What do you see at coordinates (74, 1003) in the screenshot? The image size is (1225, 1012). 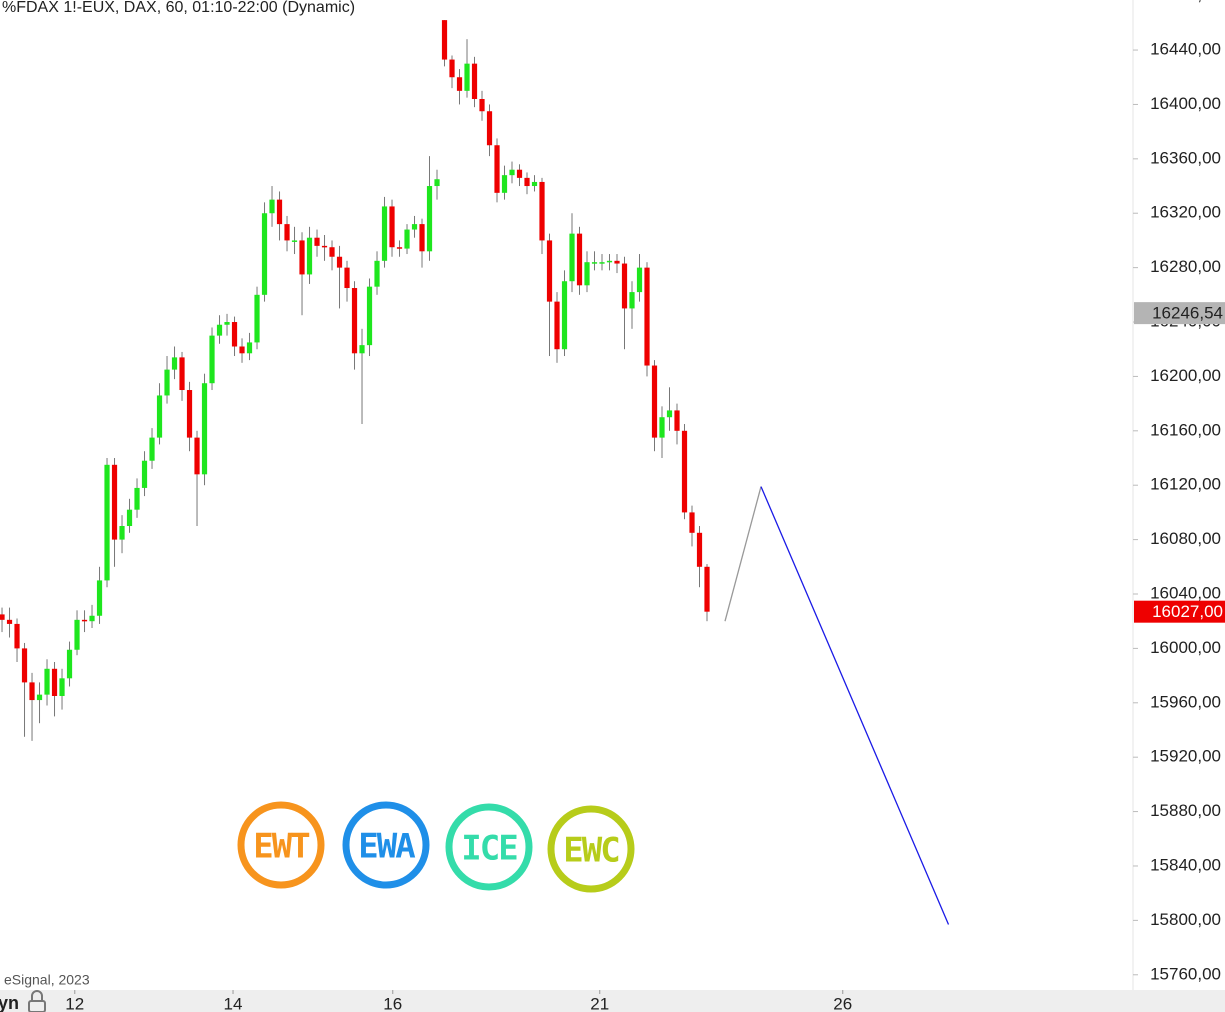 I see `x-tick-label: 12` at bounding box center [74, 1003].